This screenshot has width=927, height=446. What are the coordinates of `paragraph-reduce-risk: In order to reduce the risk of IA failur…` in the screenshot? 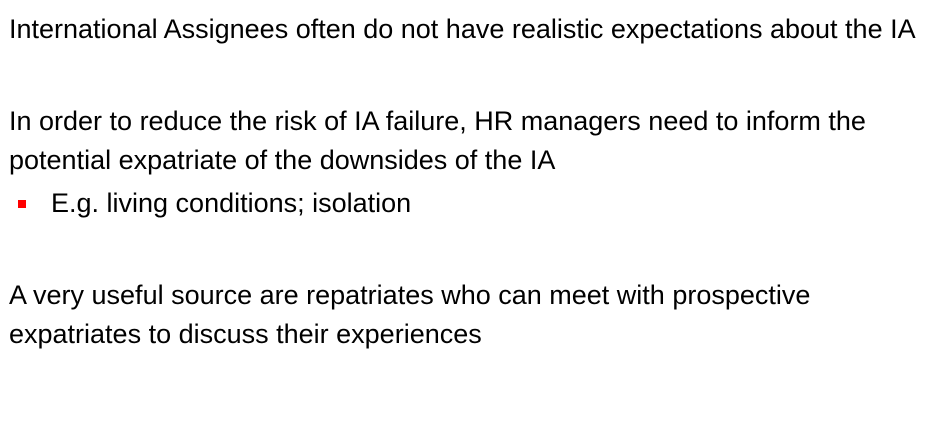 It's located at (437, 140).